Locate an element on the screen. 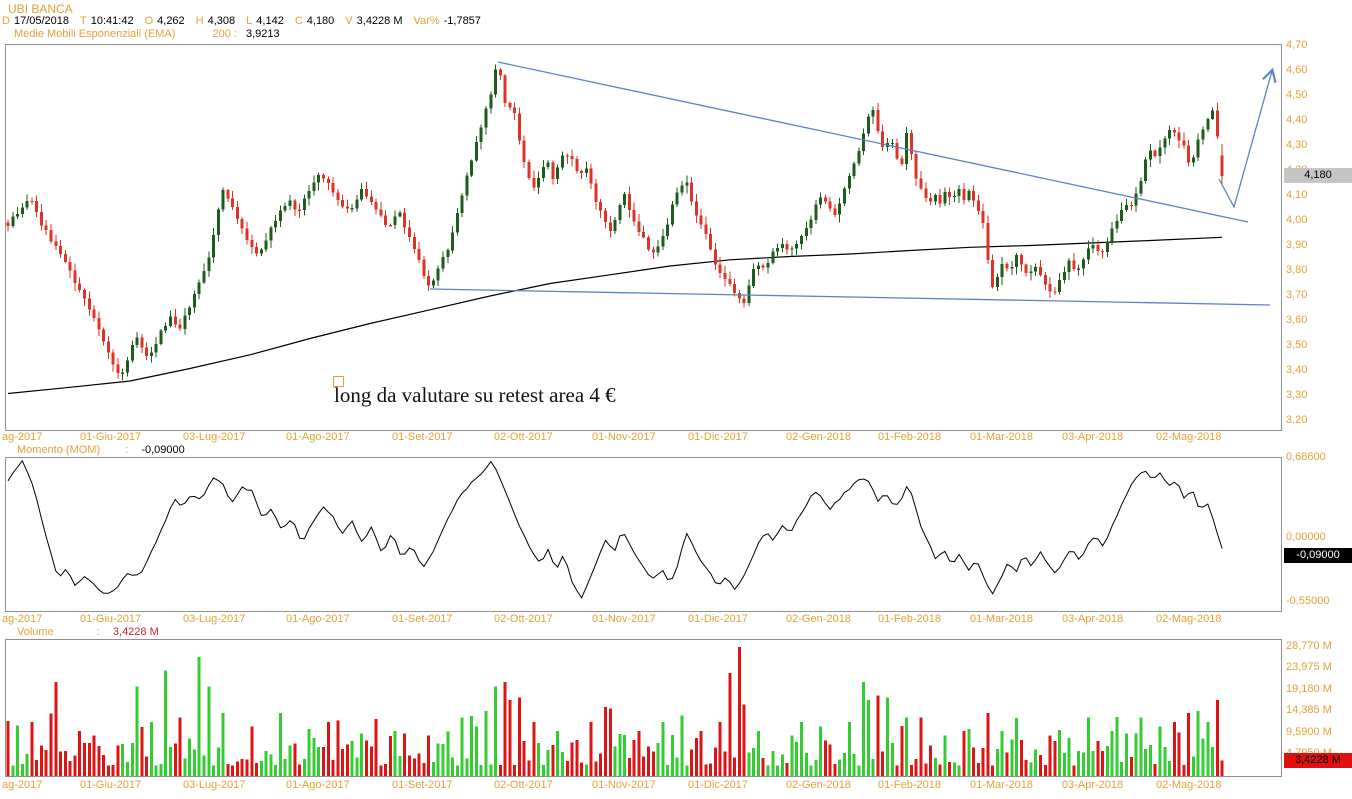  volume-panel-header: Volume : 3,4228 M is located at coordinates (88, 632).